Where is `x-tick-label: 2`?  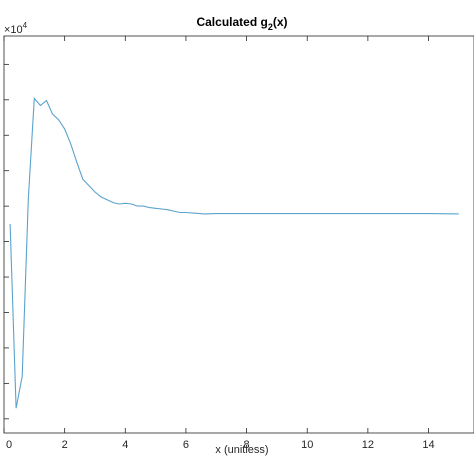
x-tick-label: 2 is located at coordinates (65, 445).